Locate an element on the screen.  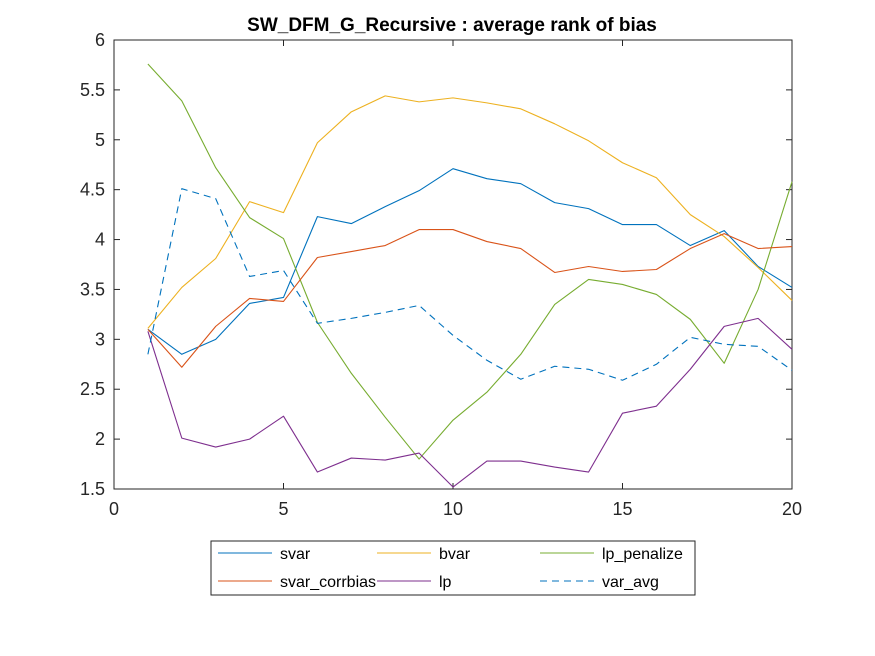
x-tick-label: 20 is located at coordinates (792, 509).